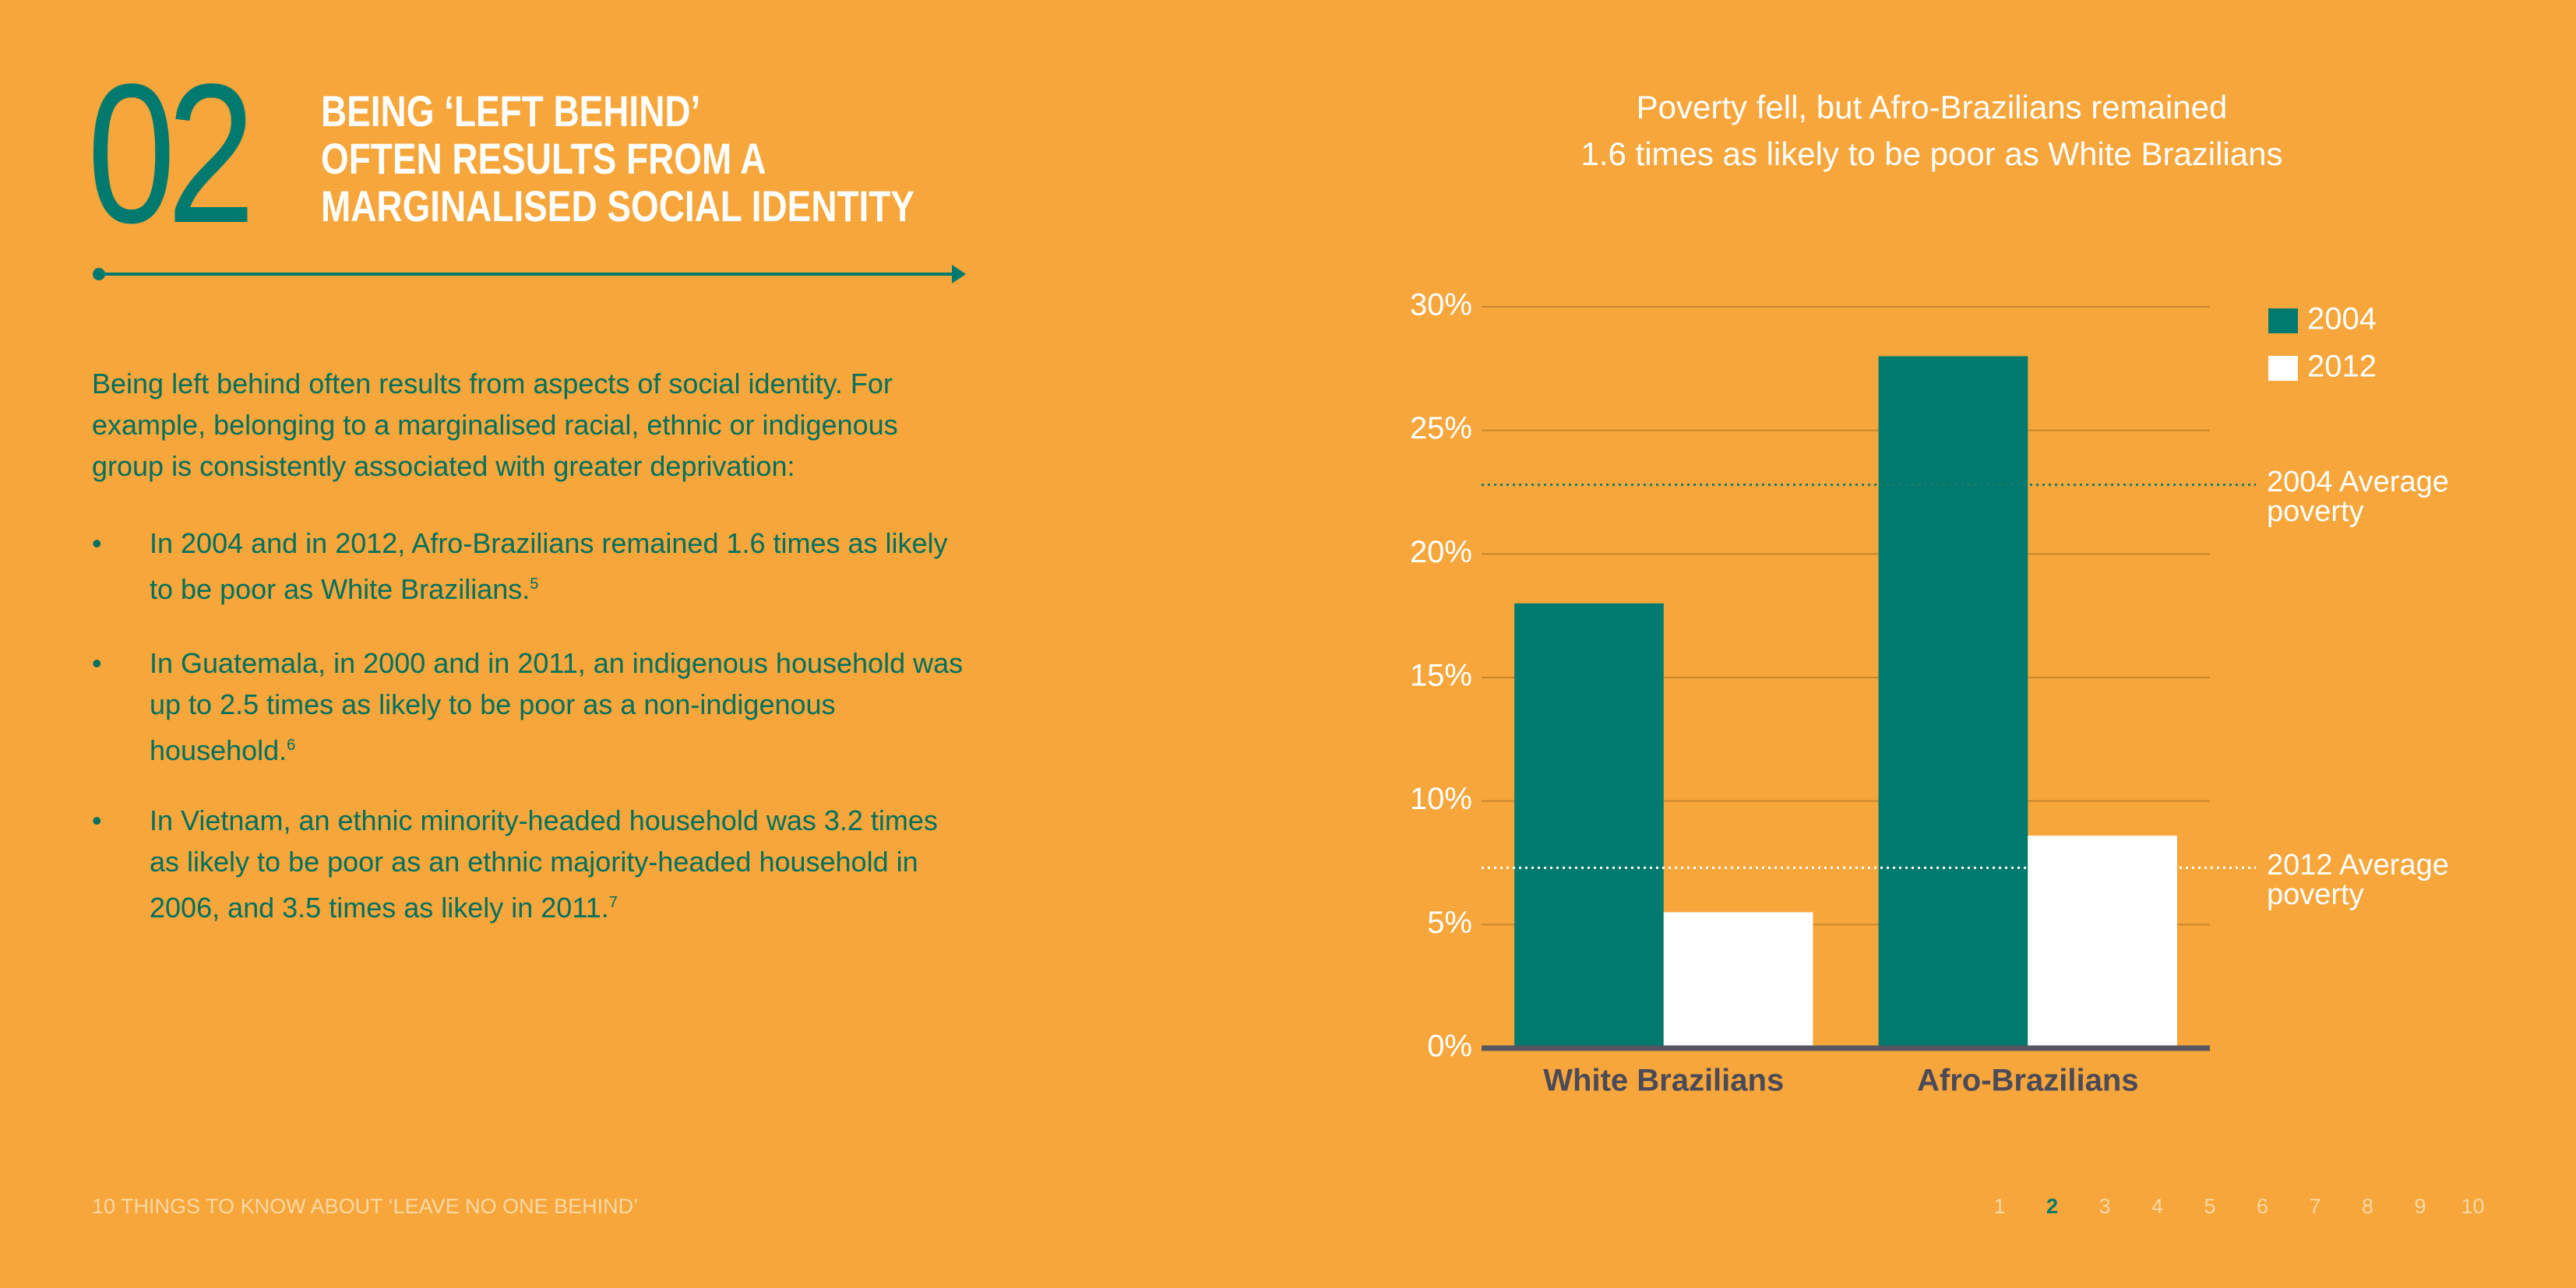 The height and width of the screenshot is (1288, 2576). I want to click on x-tick-label: White Brazilians, so click(1664, 1081).